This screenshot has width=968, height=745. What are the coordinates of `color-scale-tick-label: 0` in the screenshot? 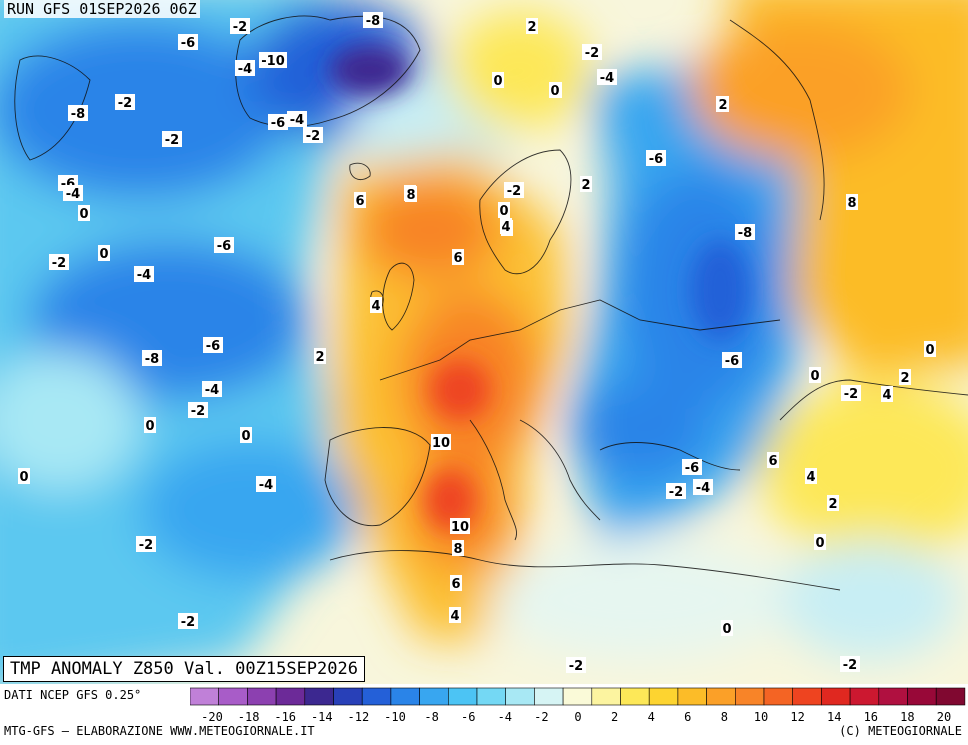 It's located at (577, 717).